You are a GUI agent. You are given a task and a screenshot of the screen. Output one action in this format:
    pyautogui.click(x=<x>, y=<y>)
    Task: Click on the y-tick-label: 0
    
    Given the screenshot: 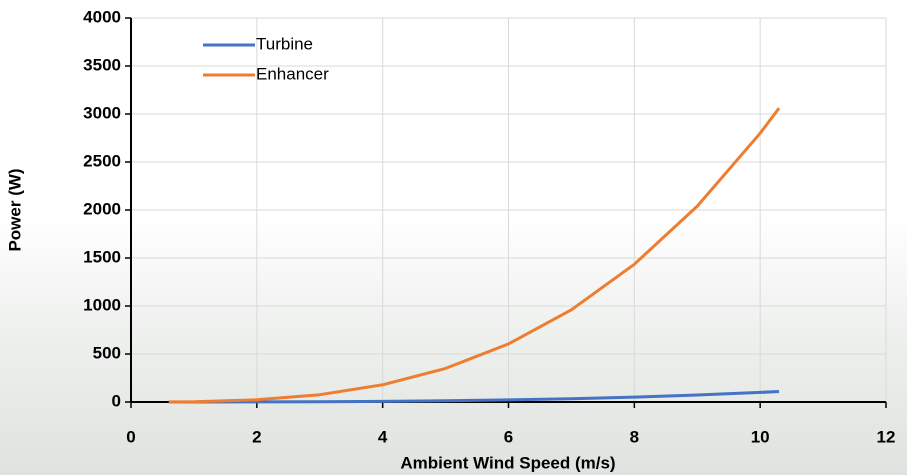 What is the action you would take?
    pyautogui.click(x=116, y=400)
    